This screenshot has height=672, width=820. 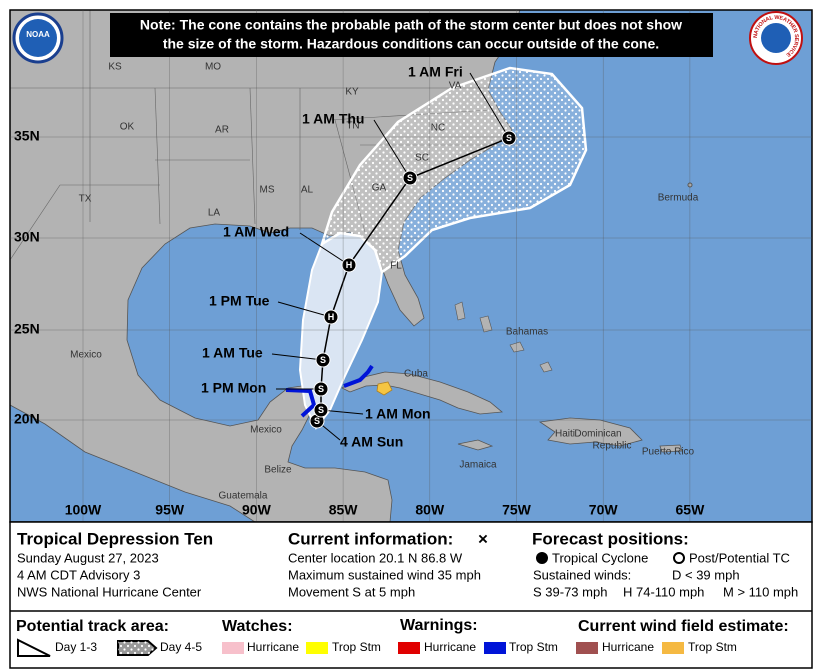 I want to click on legend-item: Day 4-5, so click(x=181, y=647).